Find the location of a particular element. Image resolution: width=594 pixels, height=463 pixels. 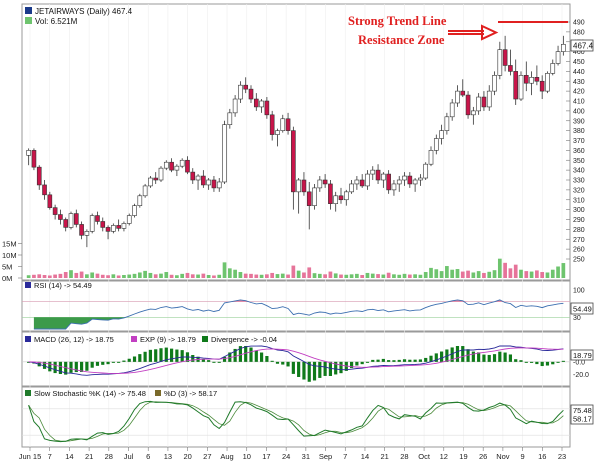

x-tick-label: 9 is located at coordinates (523, 456).